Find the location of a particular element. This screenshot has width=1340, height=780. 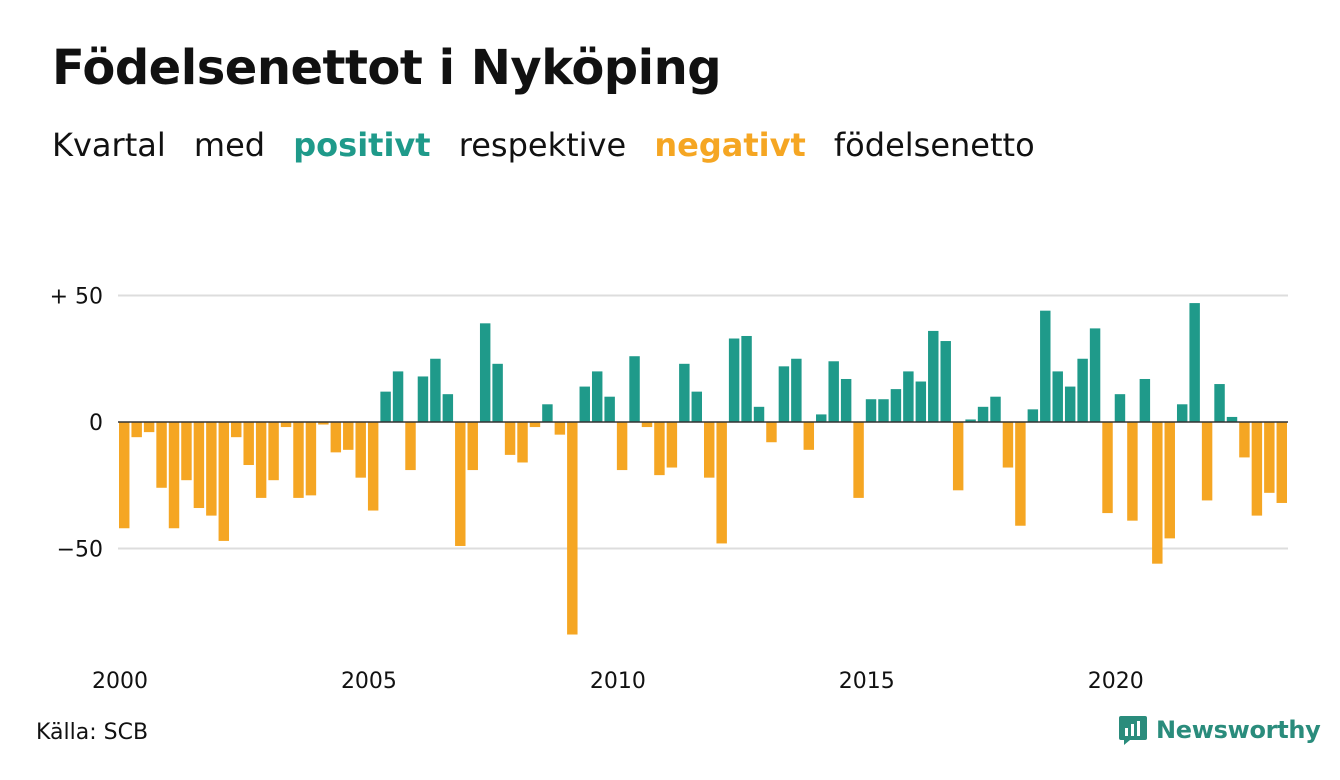

subtitle-positive-label: positivt is located at coordinates (362, 145).